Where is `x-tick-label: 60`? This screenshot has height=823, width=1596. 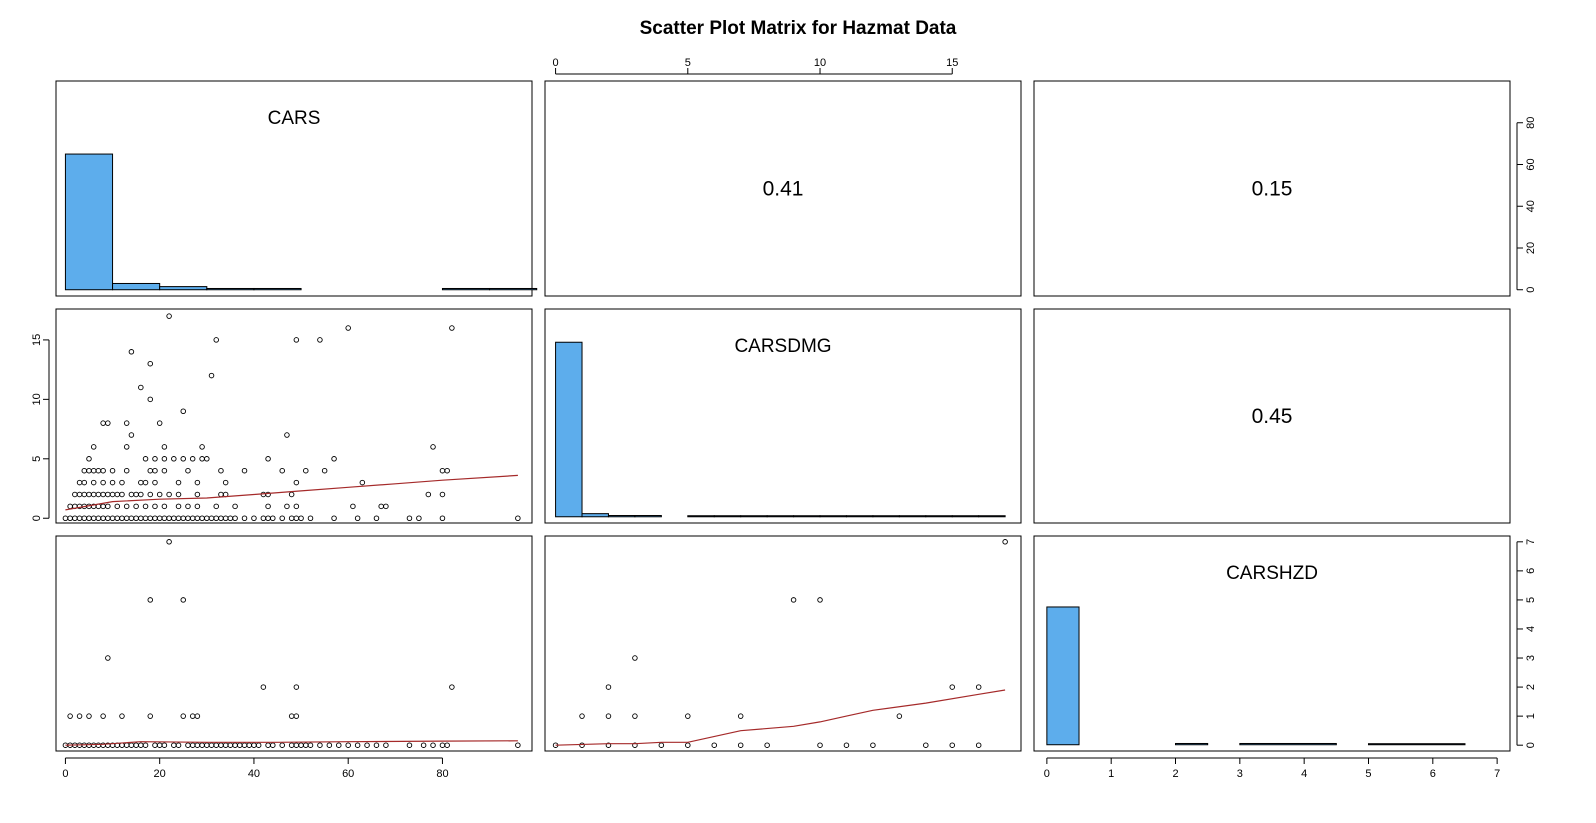 x-tick-label: 60 is located at coordinates (348, 774).